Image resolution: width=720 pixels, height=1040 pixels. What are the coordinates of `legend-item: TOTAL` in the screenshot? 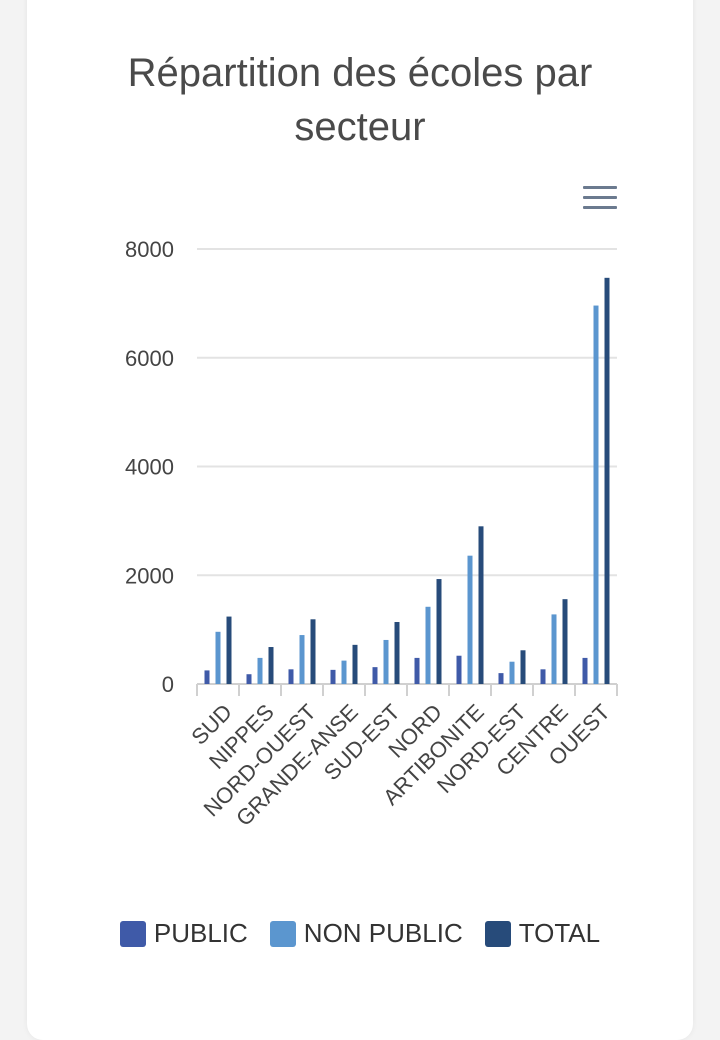 It's located at (542, 933).